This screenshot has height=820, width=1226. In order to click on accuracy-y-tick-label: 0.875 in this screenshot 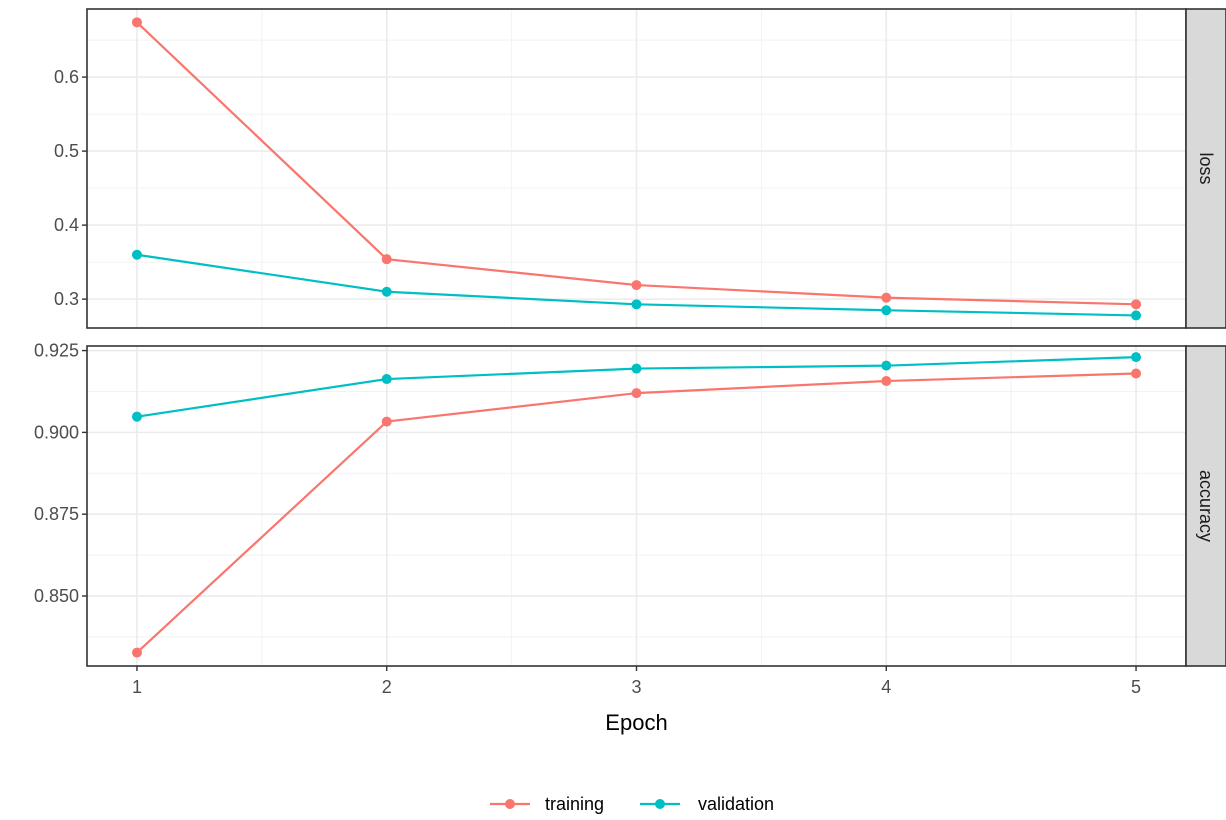, I will do `click(56, 514)`.